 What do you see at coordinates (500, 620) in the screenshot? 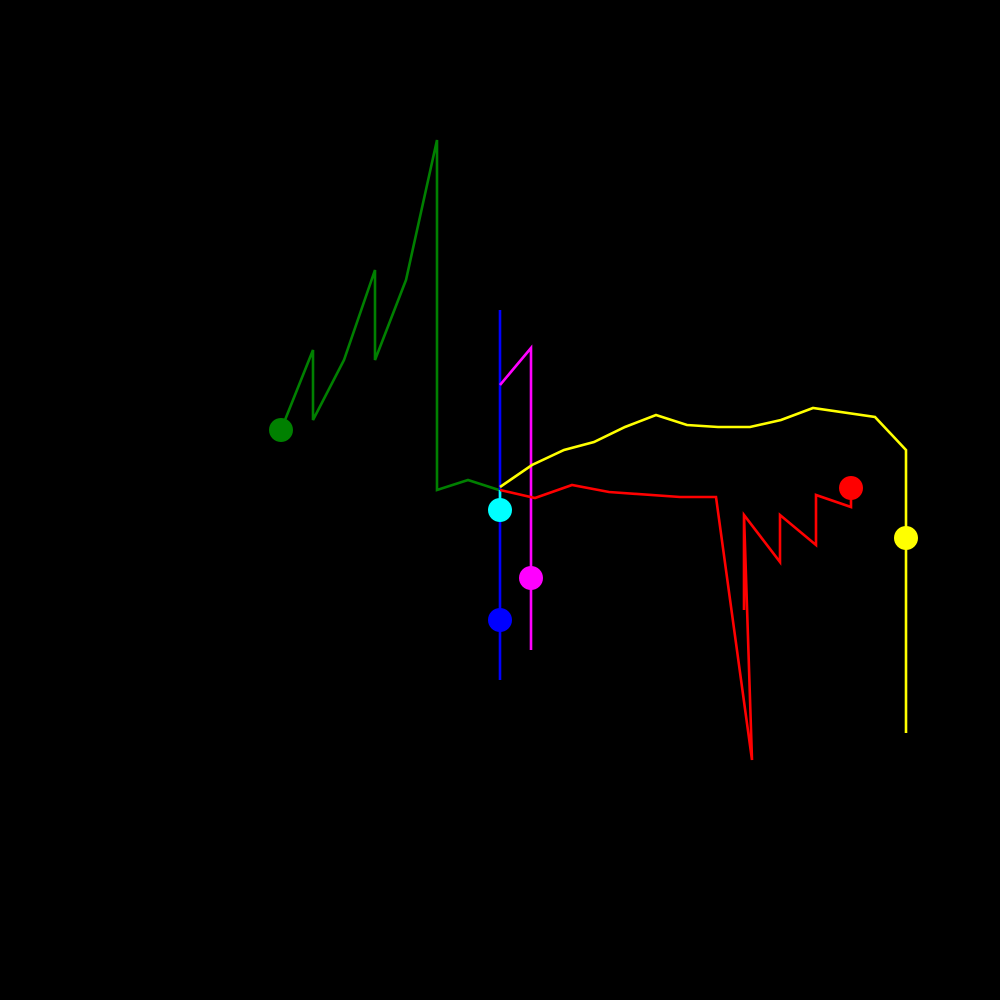
I see `blue-trace-marker` at bounding box center [500, 620].